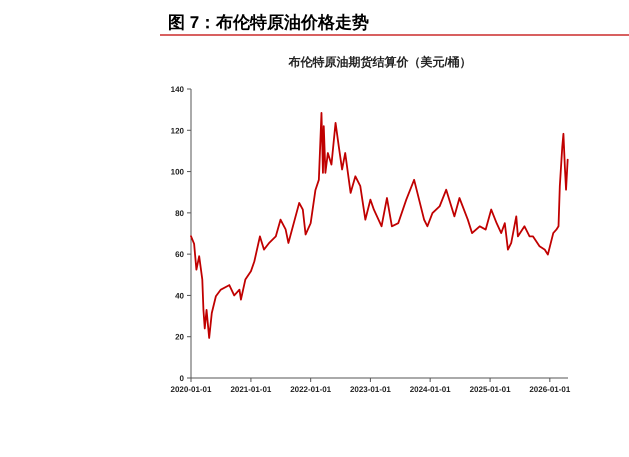 The image size is (629, 457). What do you see at coordinates (191, 389) in the screenshot?
I see `x-tick-label: 2020-01-01` at bounding box center [191, 389].